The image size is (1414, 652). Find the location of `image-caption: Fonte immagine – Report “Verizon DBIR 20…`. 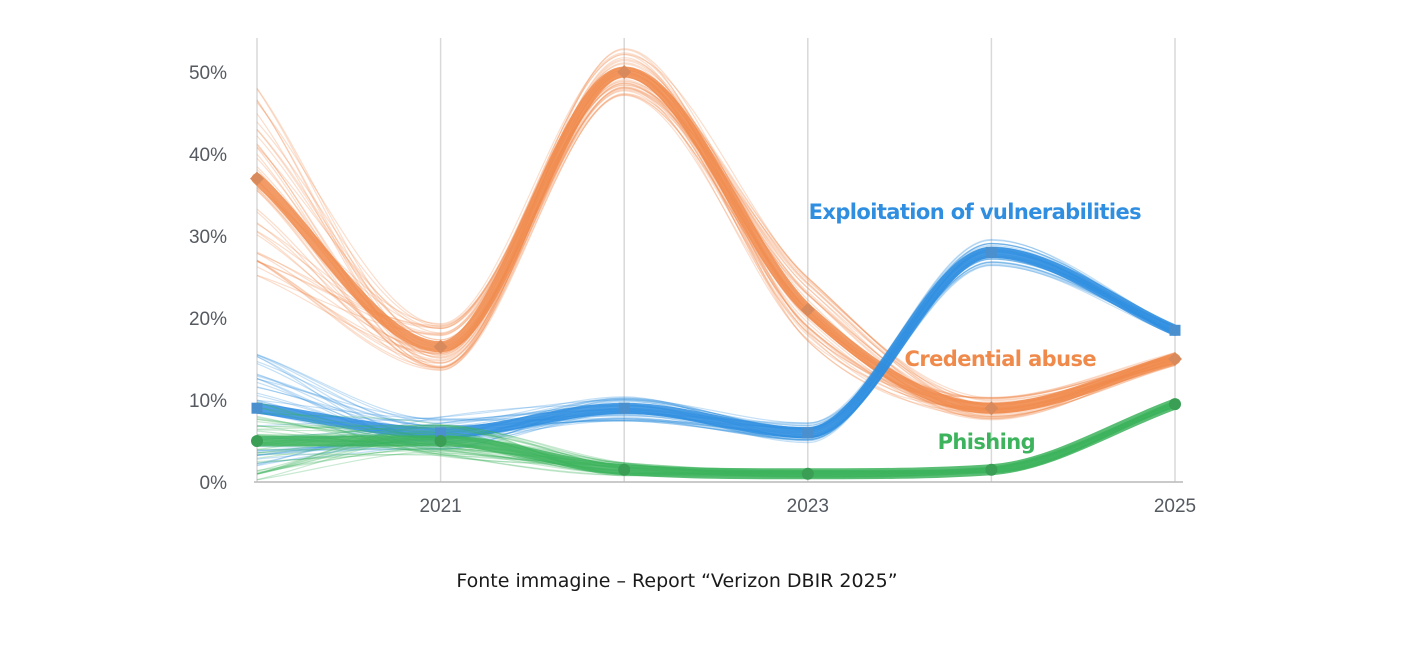

image-caption: Fonte immagine – Report “Verizon DBIR 20… is located at coordinates (677, 581).